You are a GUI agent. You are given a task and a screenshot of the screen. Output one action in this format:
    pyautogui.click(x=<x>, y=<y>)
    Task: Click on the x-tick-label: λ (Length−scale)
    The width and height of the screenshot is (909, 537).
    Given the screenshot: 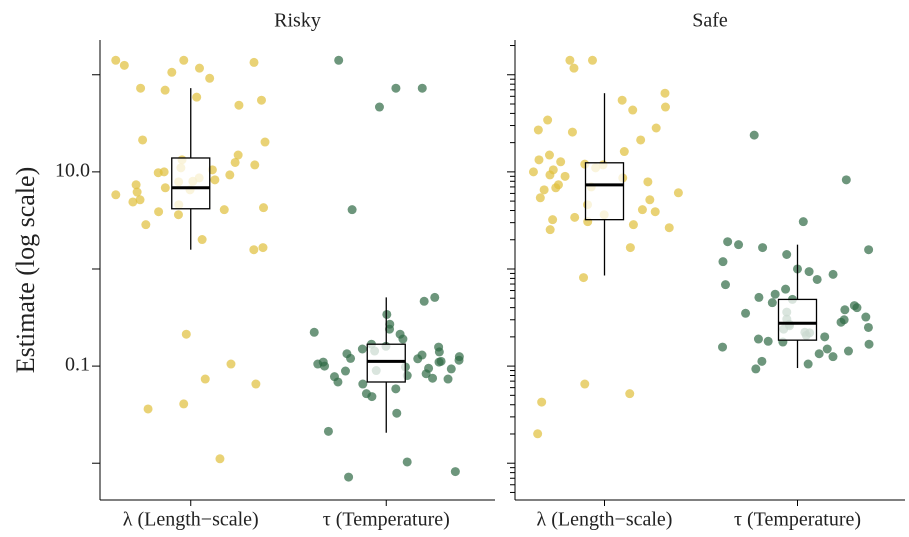 What is the action you would take?
    pyautogui.click(x=605, y=520)
    